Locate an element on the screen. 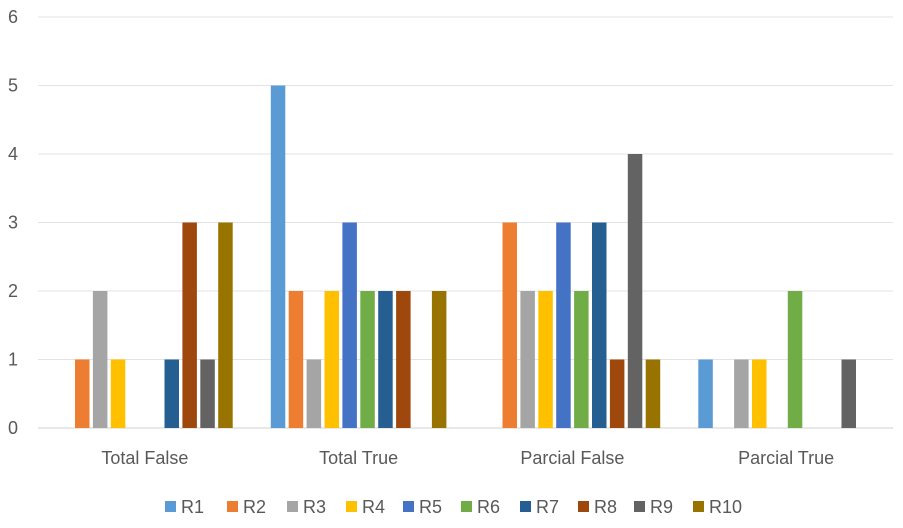  legend-swatch-r2 is located at coordinates (232, 506).